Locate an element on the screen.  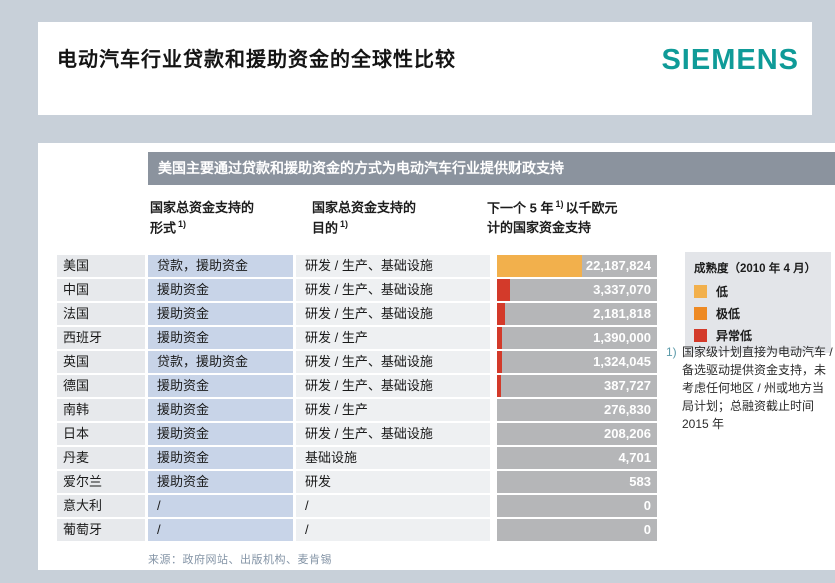
funding-value: 4,701 is located at coordinates (634, 457).